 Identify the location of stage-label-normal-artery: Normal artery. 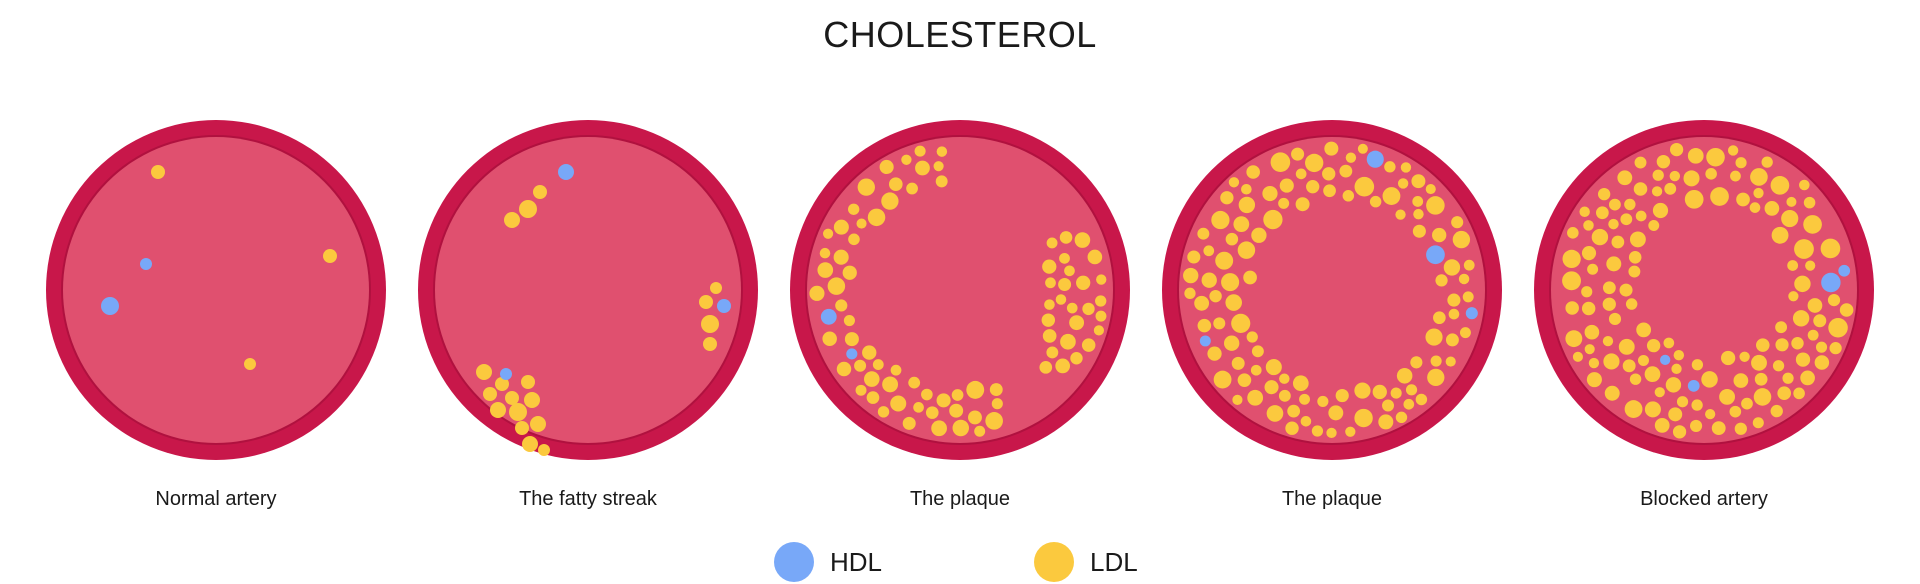
(216, 499).